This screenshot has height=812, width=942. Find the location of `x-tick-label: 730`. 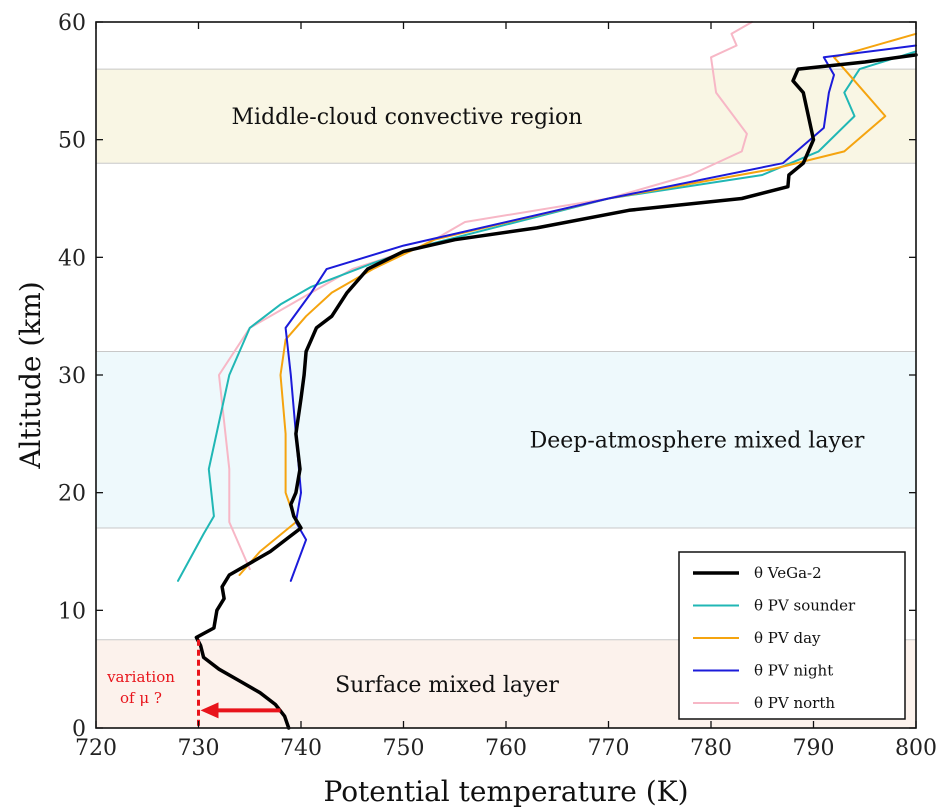

x-tick-label: 730 is located at coordinates (199, 748).